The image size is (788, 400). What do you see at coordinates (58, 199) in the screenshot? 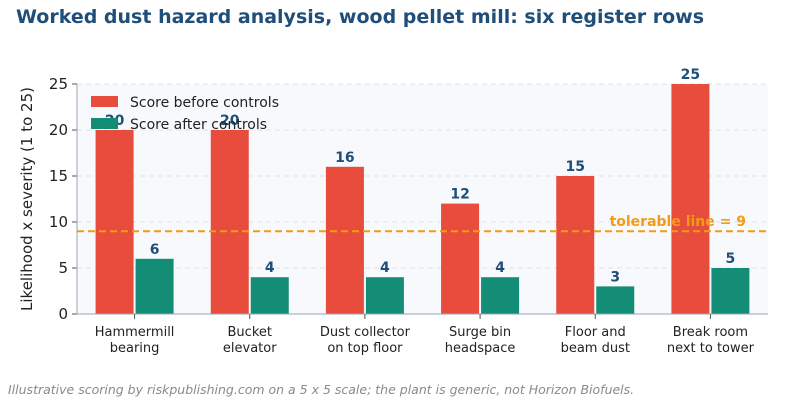
I see `y-tick-labels: 0 5 10 15 20 25` at bounding box center [58, 199].